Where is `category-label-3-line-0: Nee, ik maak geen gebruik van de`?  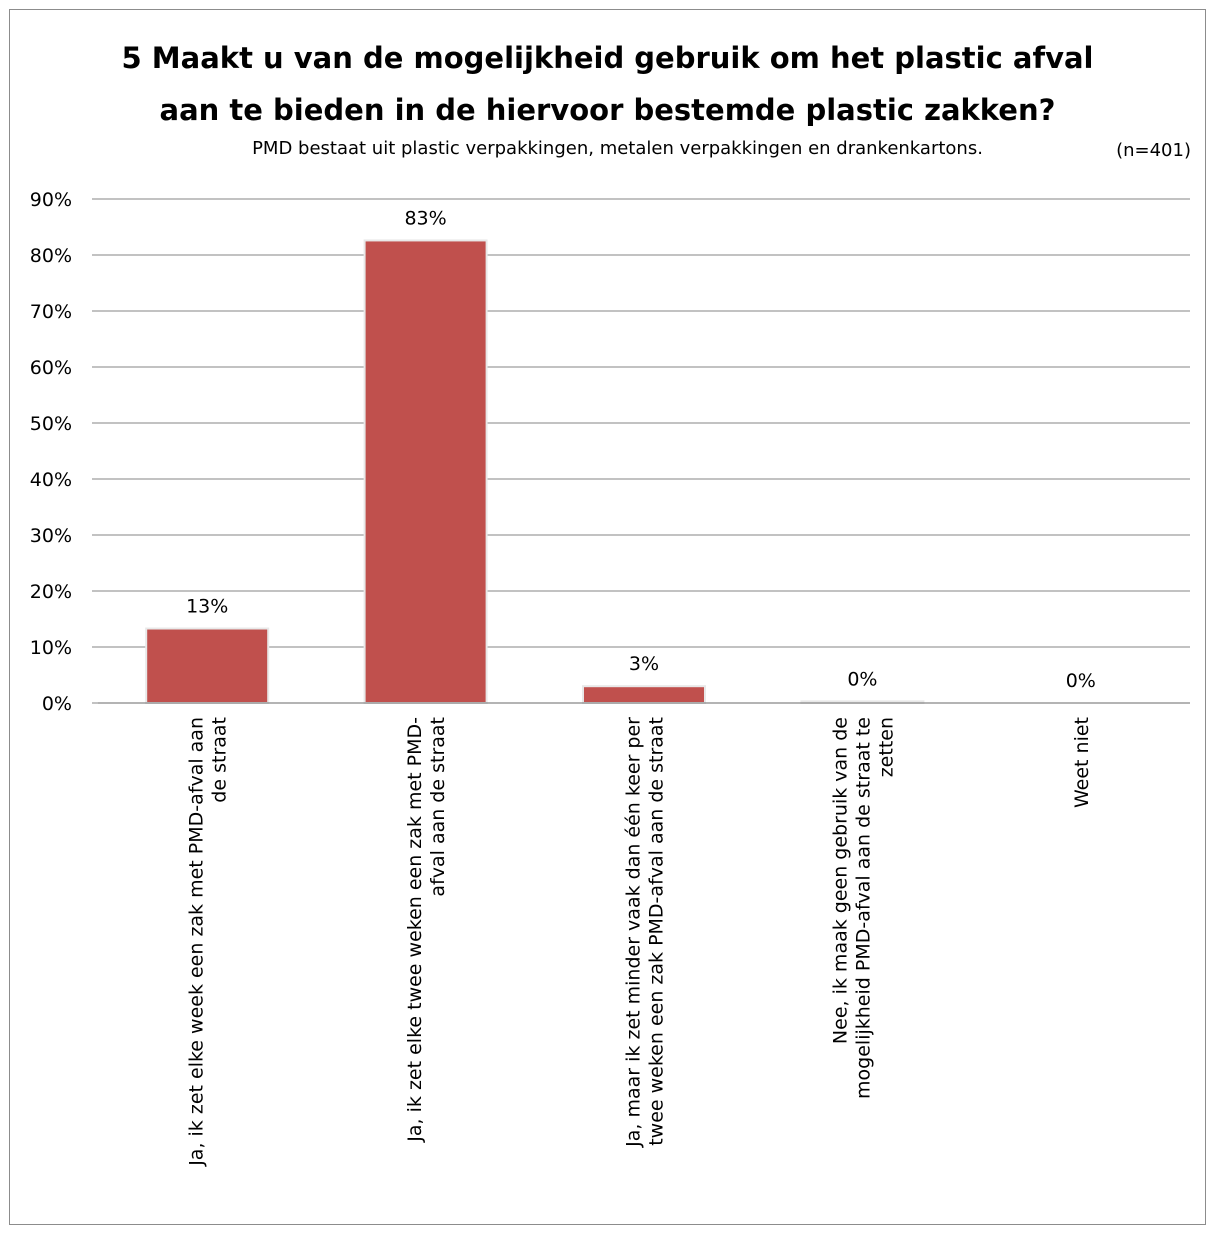
category-label-3-line-0: Nee, ik maak geen gebruik van de is located at coordinates (840, 880).